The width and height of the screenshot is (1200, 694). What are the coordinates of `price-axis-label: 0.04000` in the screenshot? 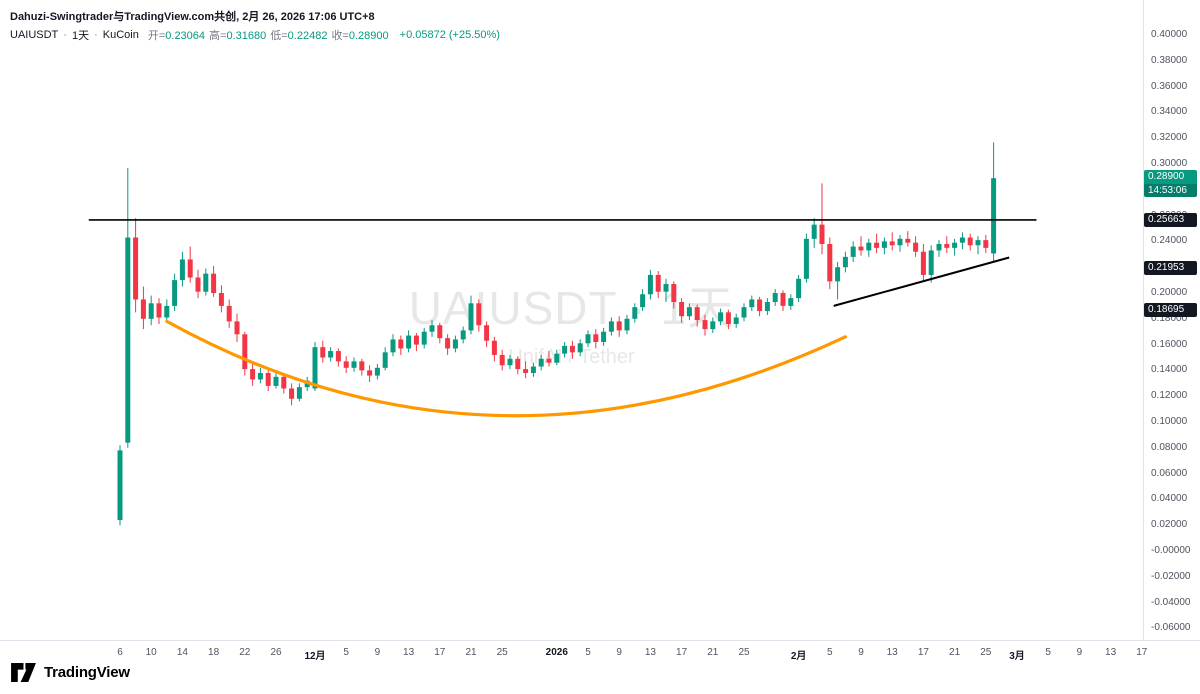 It's located at (1169, 499).